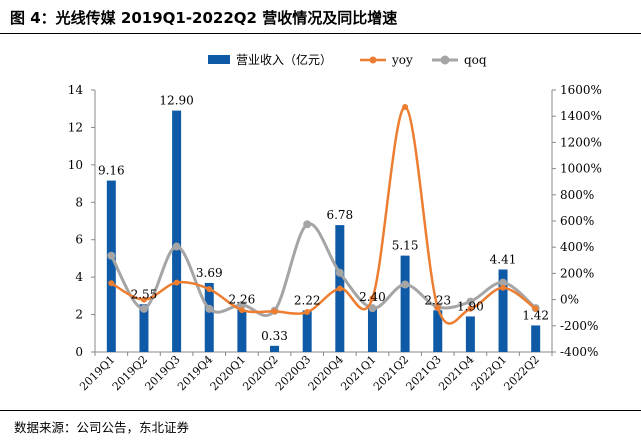  I want to click on left-tick-label: 12, so click(75, 127).